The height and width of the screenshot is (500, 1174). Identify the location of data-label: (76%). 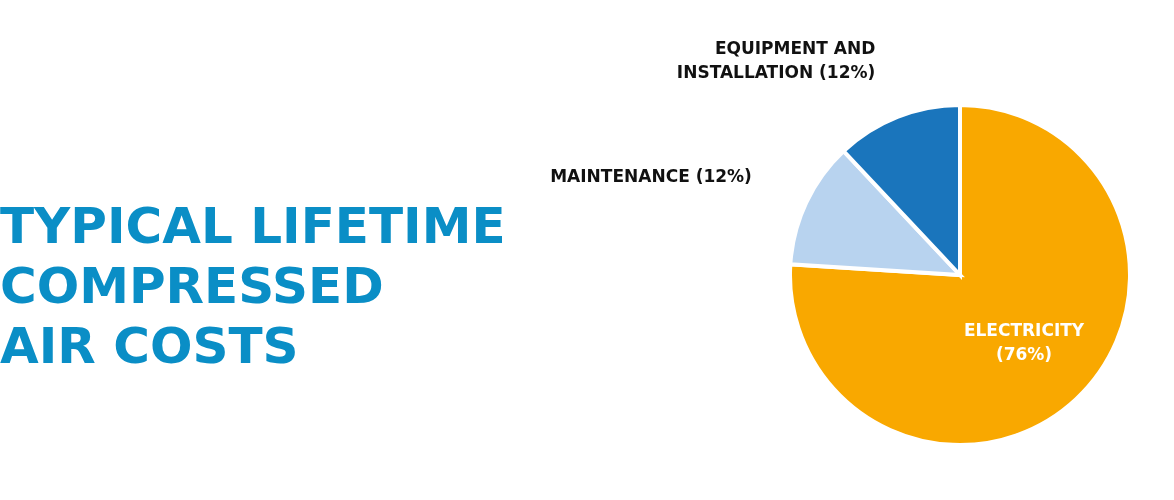
(1024, 354).